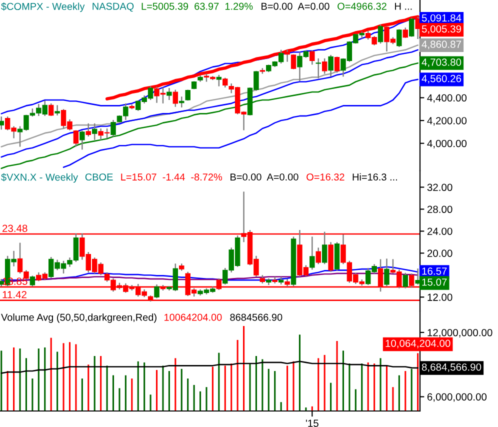  Describe the element at coordinates (447, 144) in the screenshot. I see `y-tick-label: 4,000.00` at that location.